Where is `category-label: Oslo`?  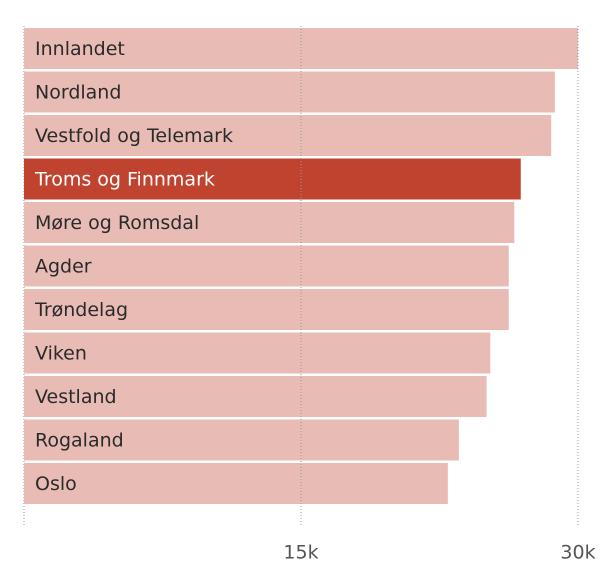
category-label: Oslo is located at coordinates (56, 484).